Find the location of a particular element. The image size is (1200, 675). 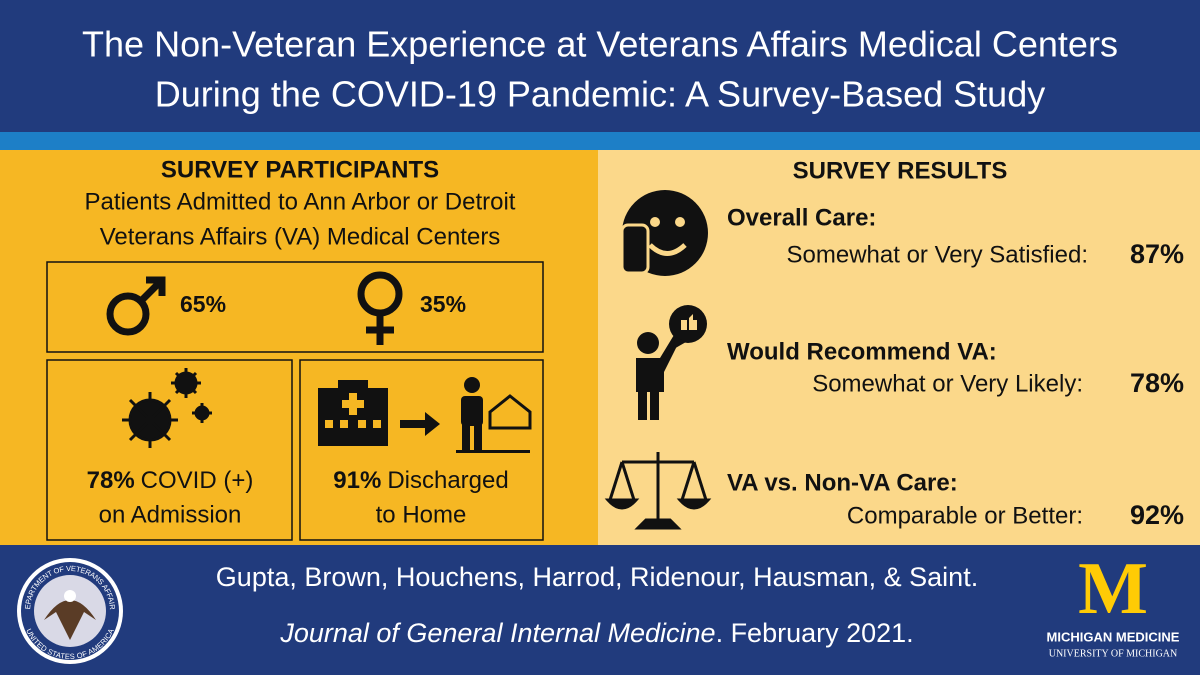

logo-name: MICHIGAN MEDICINE is located at coordinates (1113, 636).